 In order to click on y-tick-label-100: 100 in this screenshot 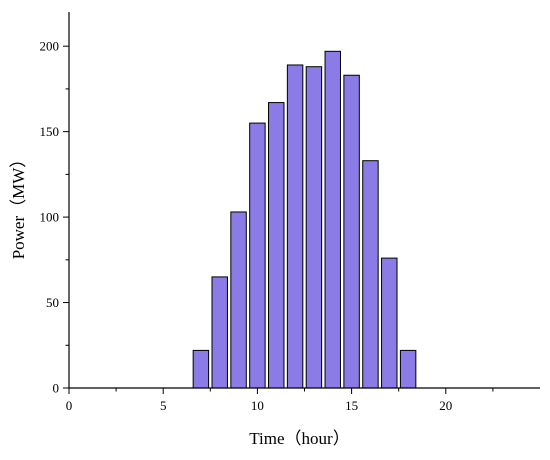, I will do `click(50, 217)`.